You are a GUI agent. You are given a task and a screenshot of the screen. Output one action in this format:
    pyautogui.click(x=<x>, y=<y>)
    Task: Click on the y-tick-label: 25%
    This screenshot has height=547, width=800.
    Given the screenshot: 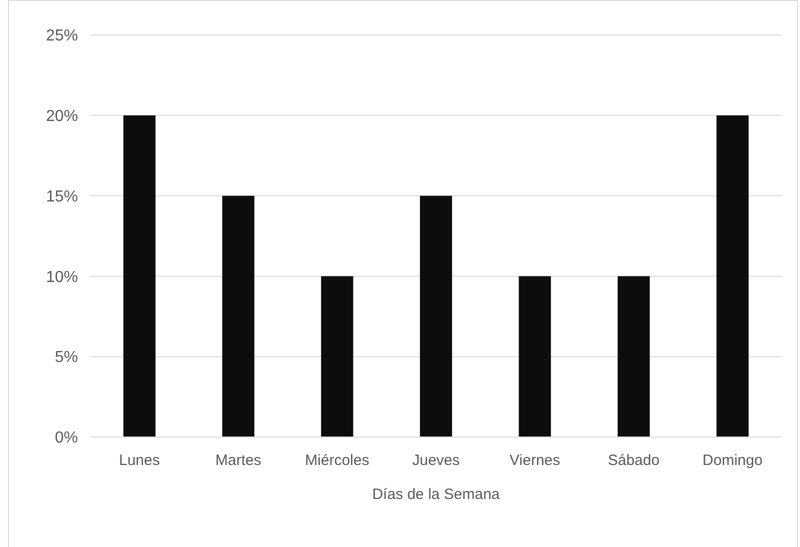 What is the action you would take?
    pyautogui.click(x=62, y=36)
    